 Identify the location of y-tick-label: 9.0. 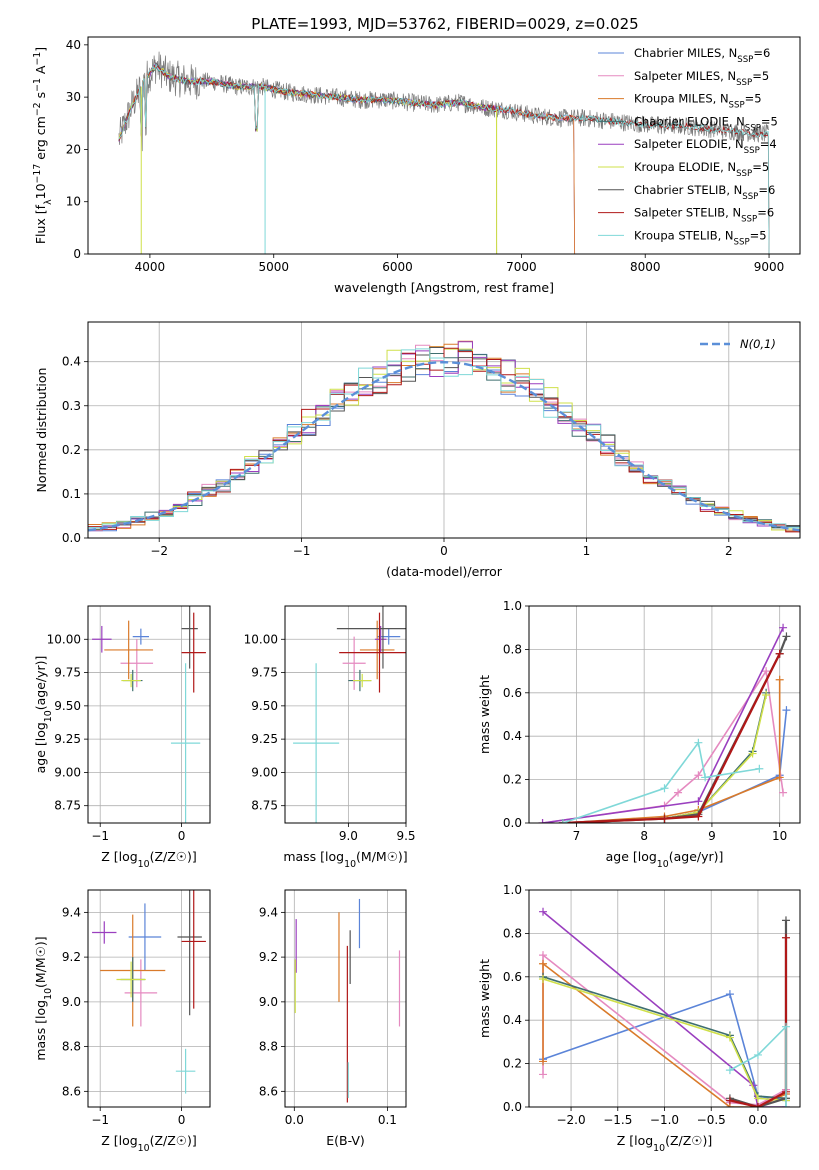
(268, 1002).